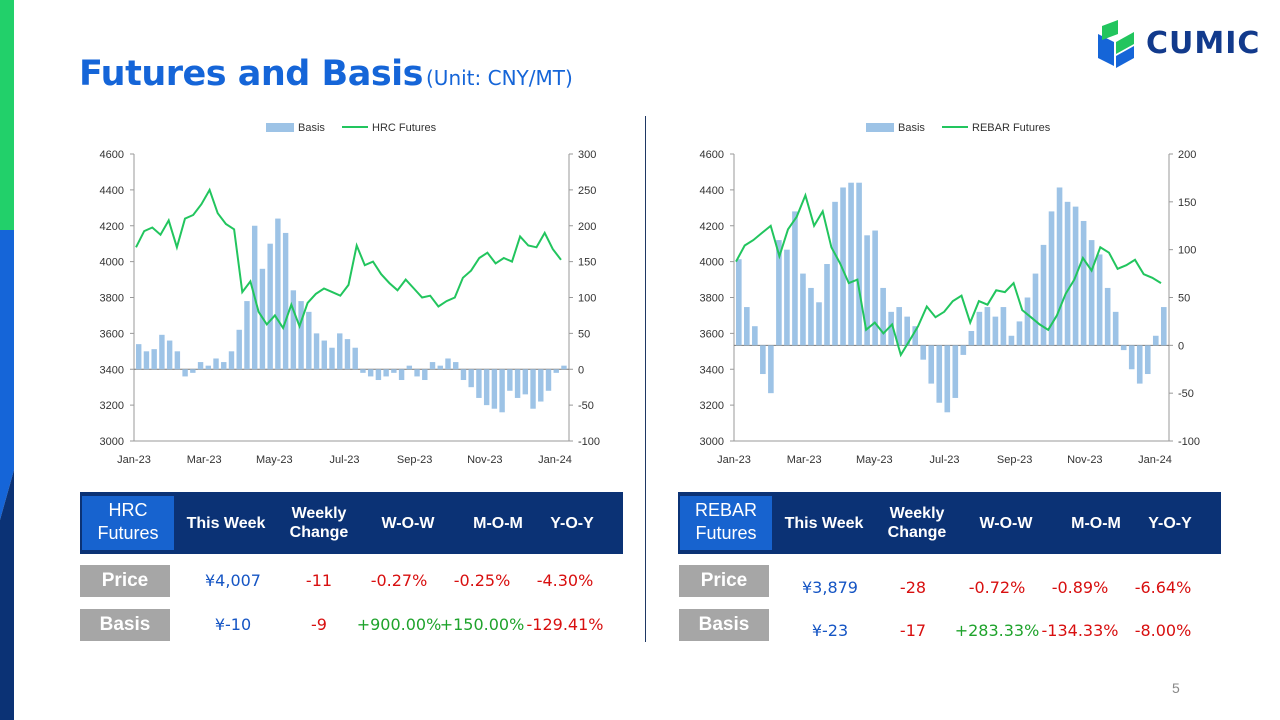 The image size is (1280, 720). Describe the element at coordinates (587, 227) in the screenshot. I see `y-right-tick-label: 200` at that location.